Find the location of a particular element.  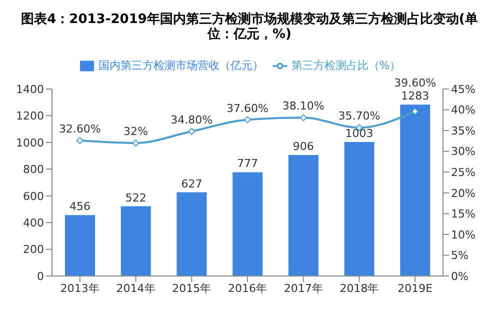

data-label: 456 is located at coordinates (80, 207).